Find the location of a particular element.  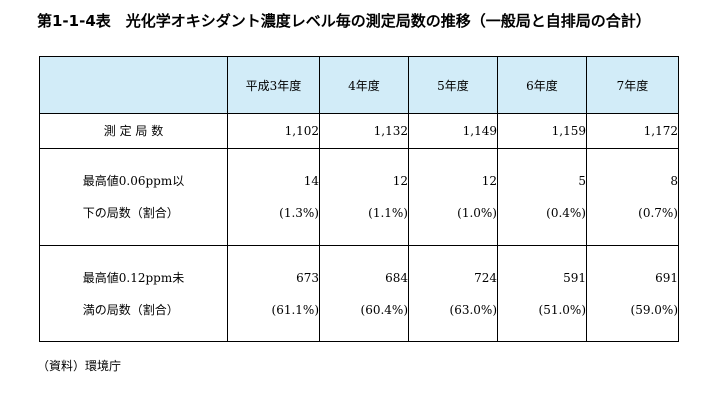

table-cell: 724 (63.0%) is located at coordinates (453, 293).